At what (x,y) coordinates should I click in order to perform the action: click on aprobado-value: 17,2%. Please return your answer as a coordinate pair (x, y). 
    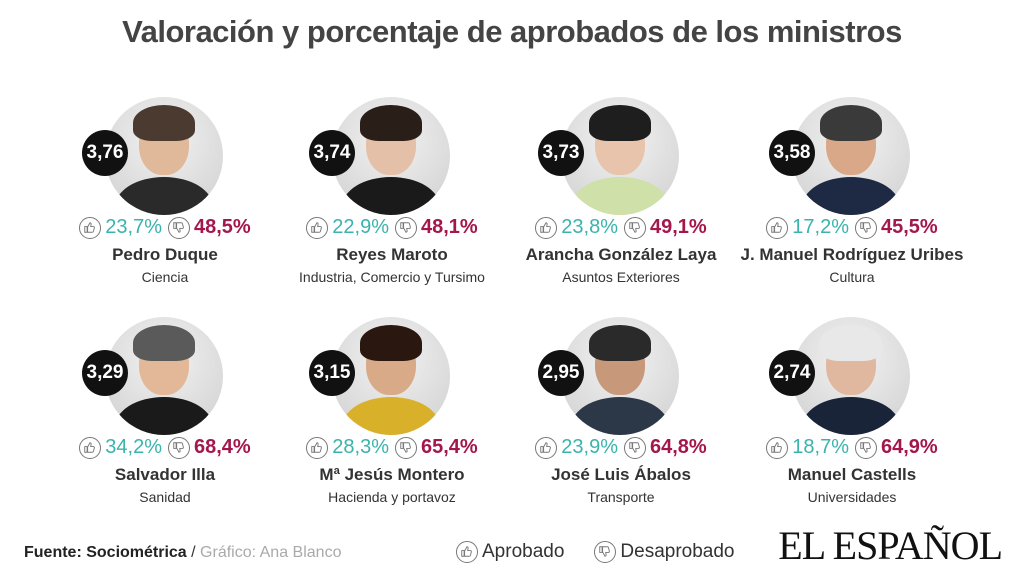
    Looking at the image, I should click on (820, 227).